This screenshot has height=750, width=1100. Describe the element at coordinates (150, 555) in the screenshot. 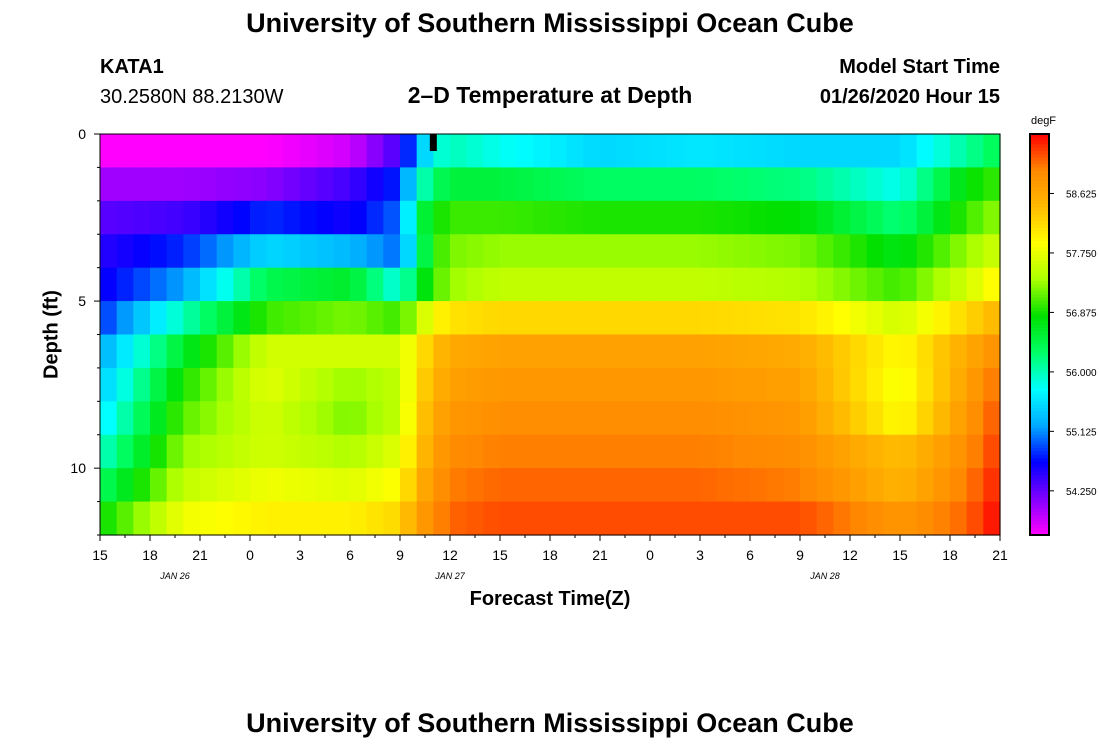

I see `x-tick-label: 18` at that location.